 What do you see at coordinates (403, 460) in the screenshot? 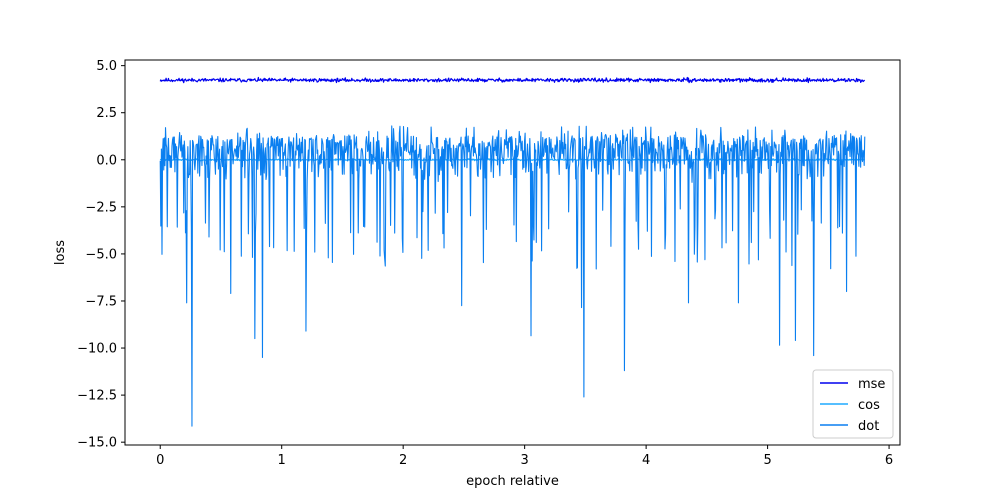
I see `x-tick-label: 2` at bounding box center [403, 460].